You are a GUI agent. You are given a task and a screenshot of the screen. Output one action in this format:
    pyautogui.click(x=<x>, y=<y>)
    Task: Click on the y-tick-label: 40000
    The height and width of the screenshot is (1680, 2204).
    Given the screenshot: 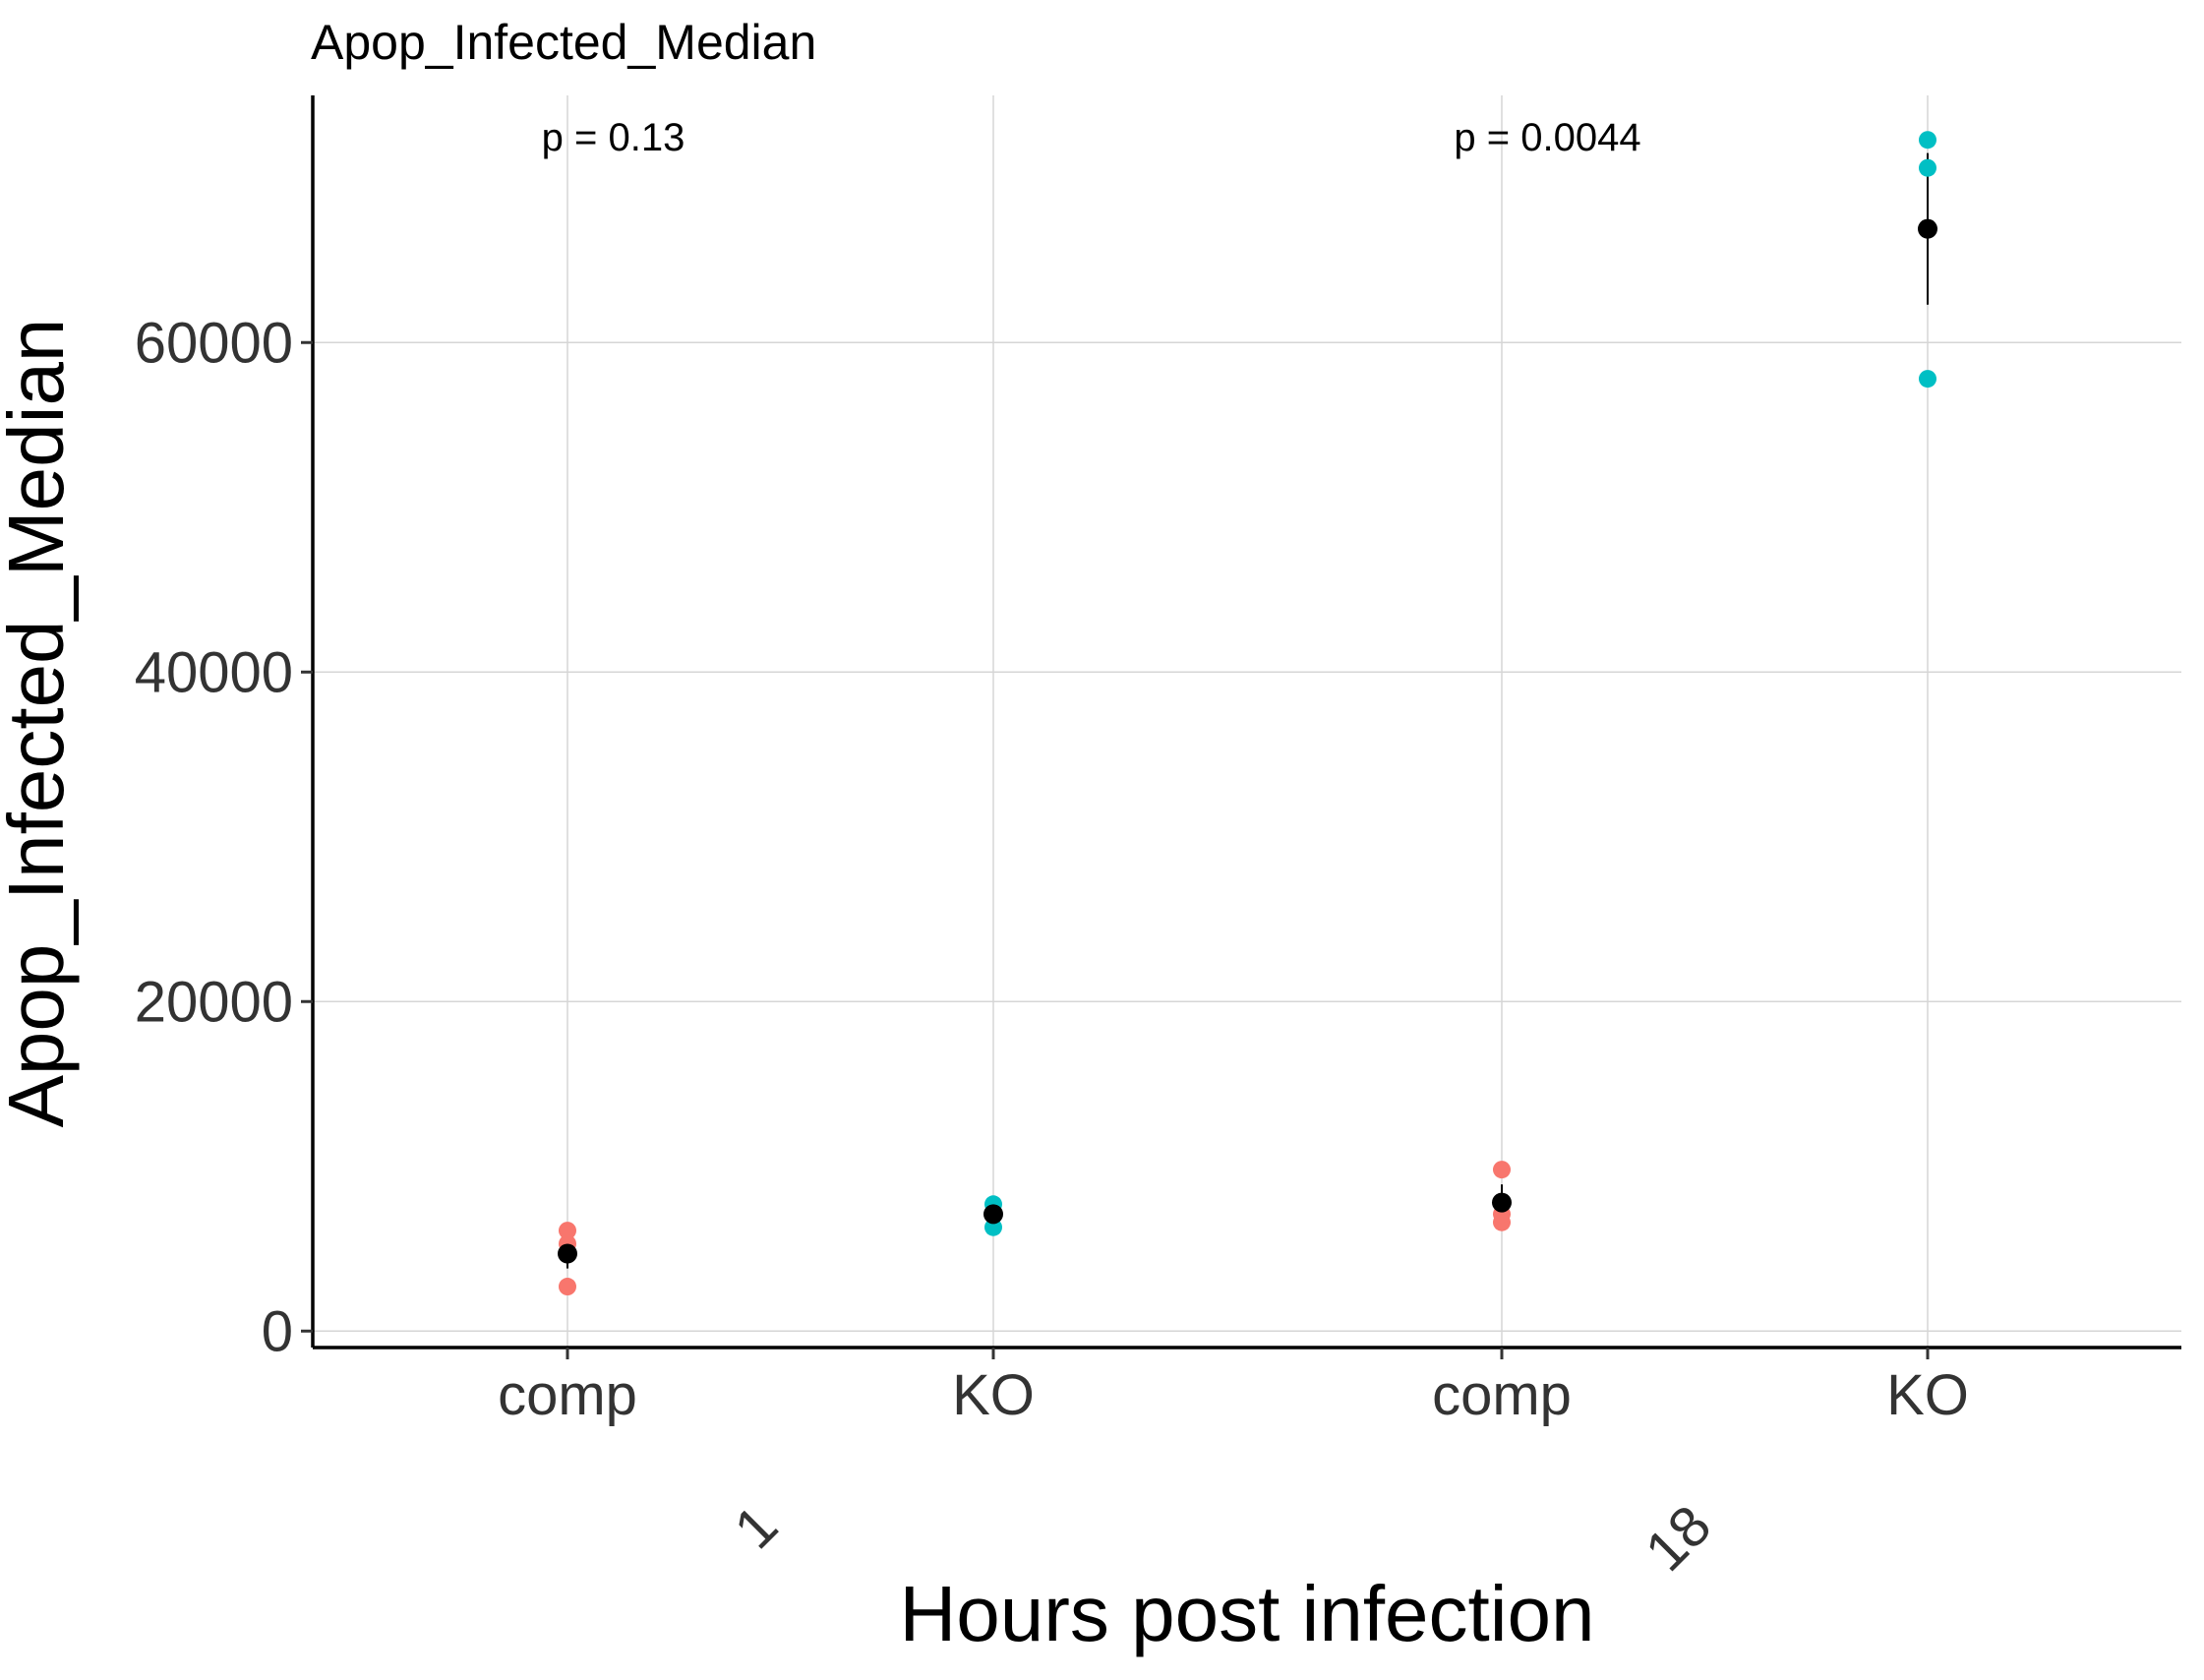 What is the action you would take?
    pyautogui.click(x=214, y=672)
    